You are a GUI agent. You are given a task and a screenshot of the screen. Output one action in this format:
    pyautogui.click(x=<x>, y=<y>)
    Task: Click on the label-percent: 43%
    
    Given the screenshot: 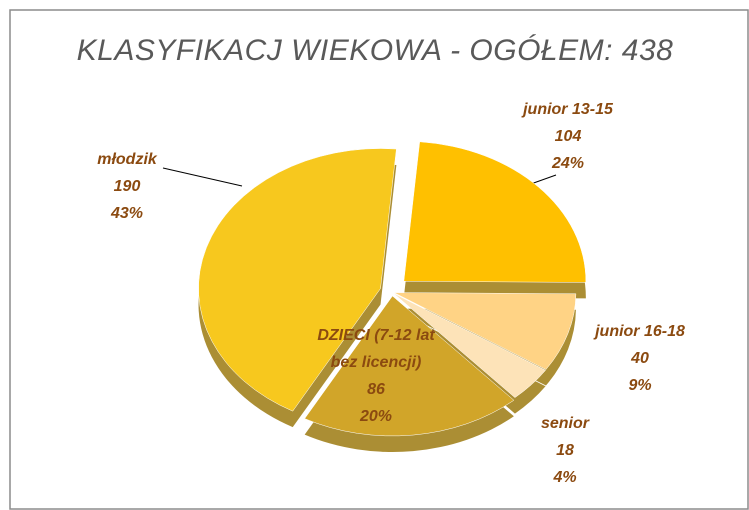 What is the action you would take?
    pyautogui.click(x=127, y=213)
    